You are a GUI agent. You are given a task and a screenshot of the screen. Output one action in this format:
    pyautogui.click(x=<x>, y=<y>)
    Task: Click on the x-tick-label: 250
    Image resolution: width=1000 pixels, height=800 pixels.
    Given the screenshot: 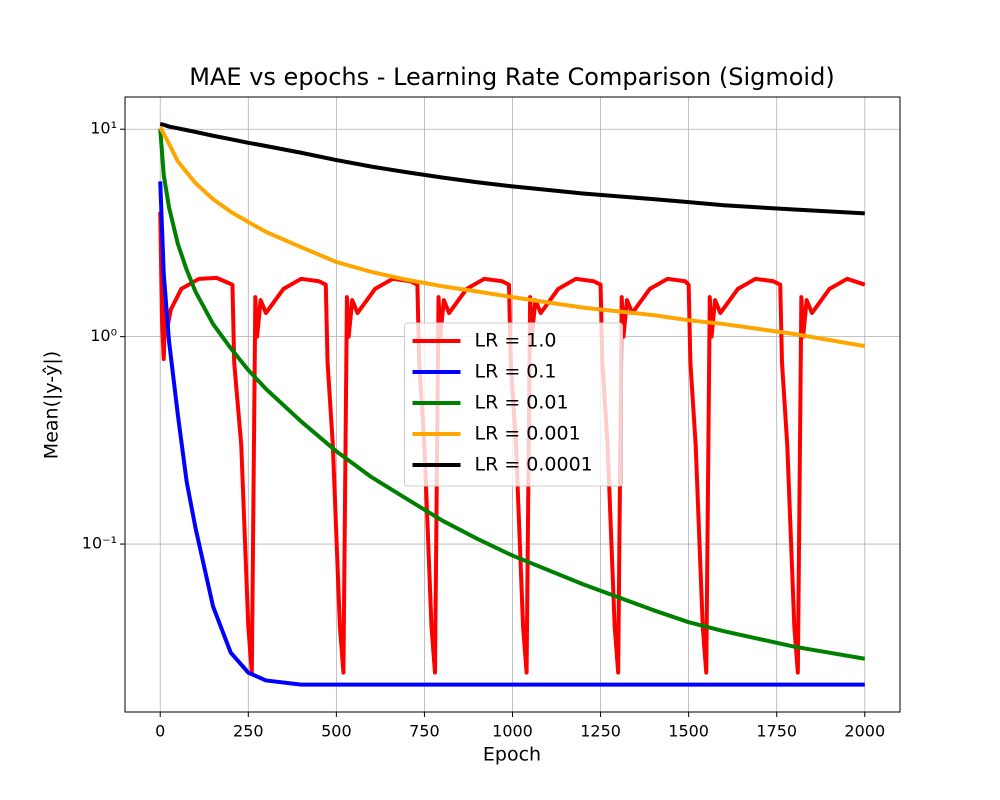 What is the action you would take?
    pyautogui.click(x=248, y=731)
    